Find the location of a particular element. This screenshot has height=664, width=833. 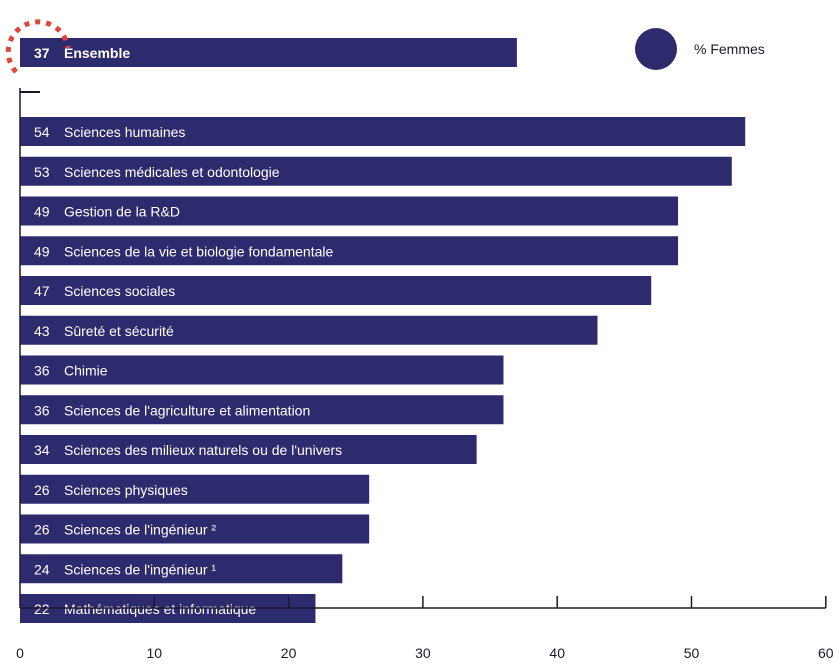

bar-category-label: Sûreté et sécurité is located at coordinates (119, 331).